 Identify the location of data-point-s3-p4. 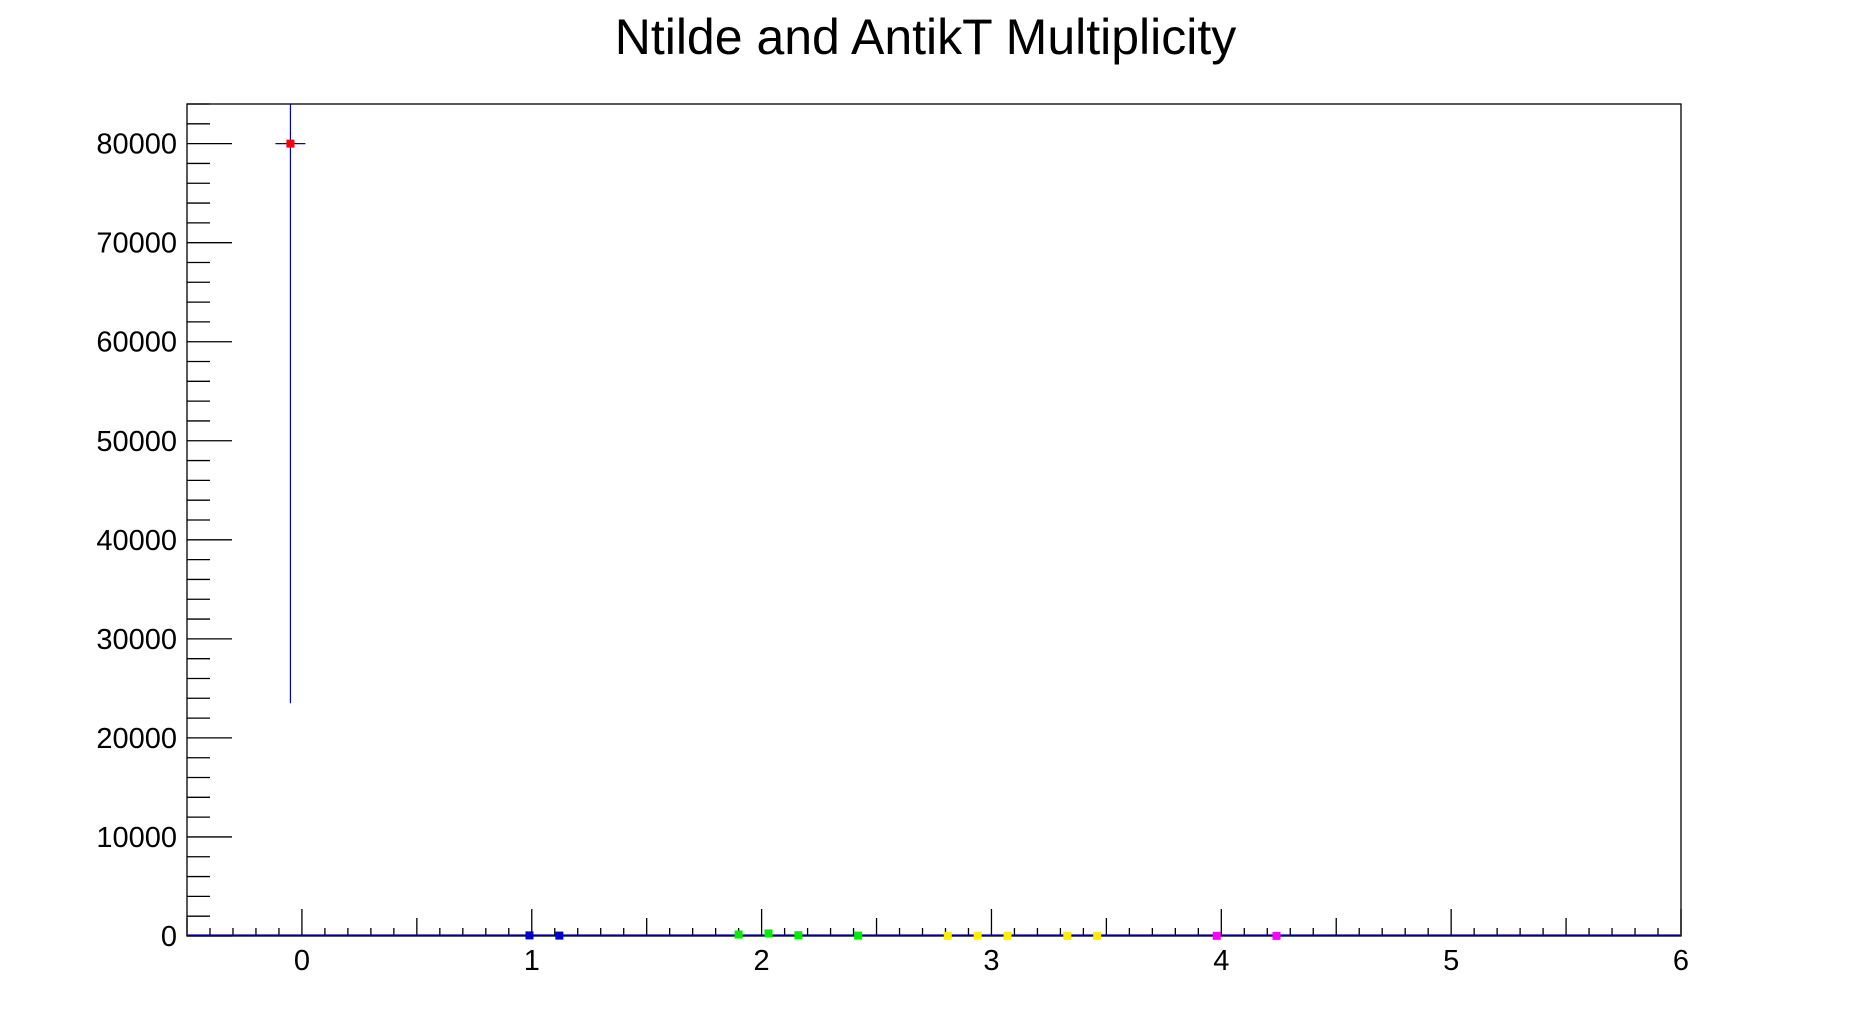
(1097, 935).